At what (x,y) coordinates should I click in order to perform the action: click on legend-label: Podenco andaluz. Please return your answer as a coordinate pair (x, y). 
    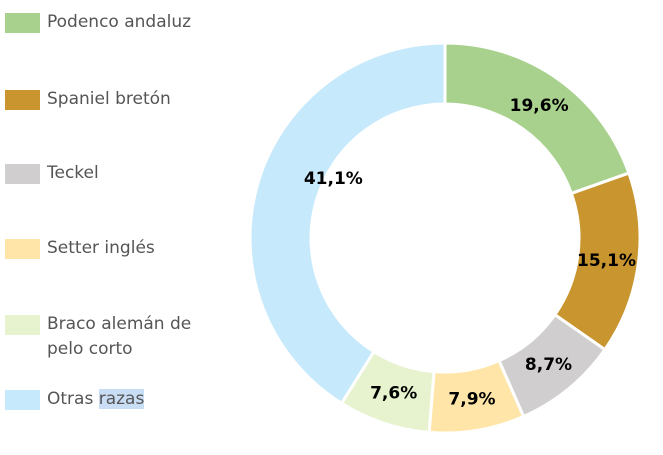
    Looking at the image, I should click on (119, 22).